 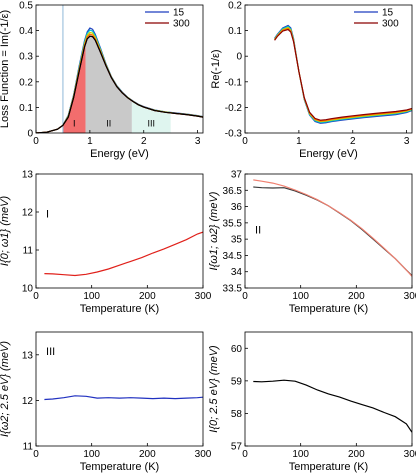 I want to click on y-tick-label: 58, so click(x=237, y=414).